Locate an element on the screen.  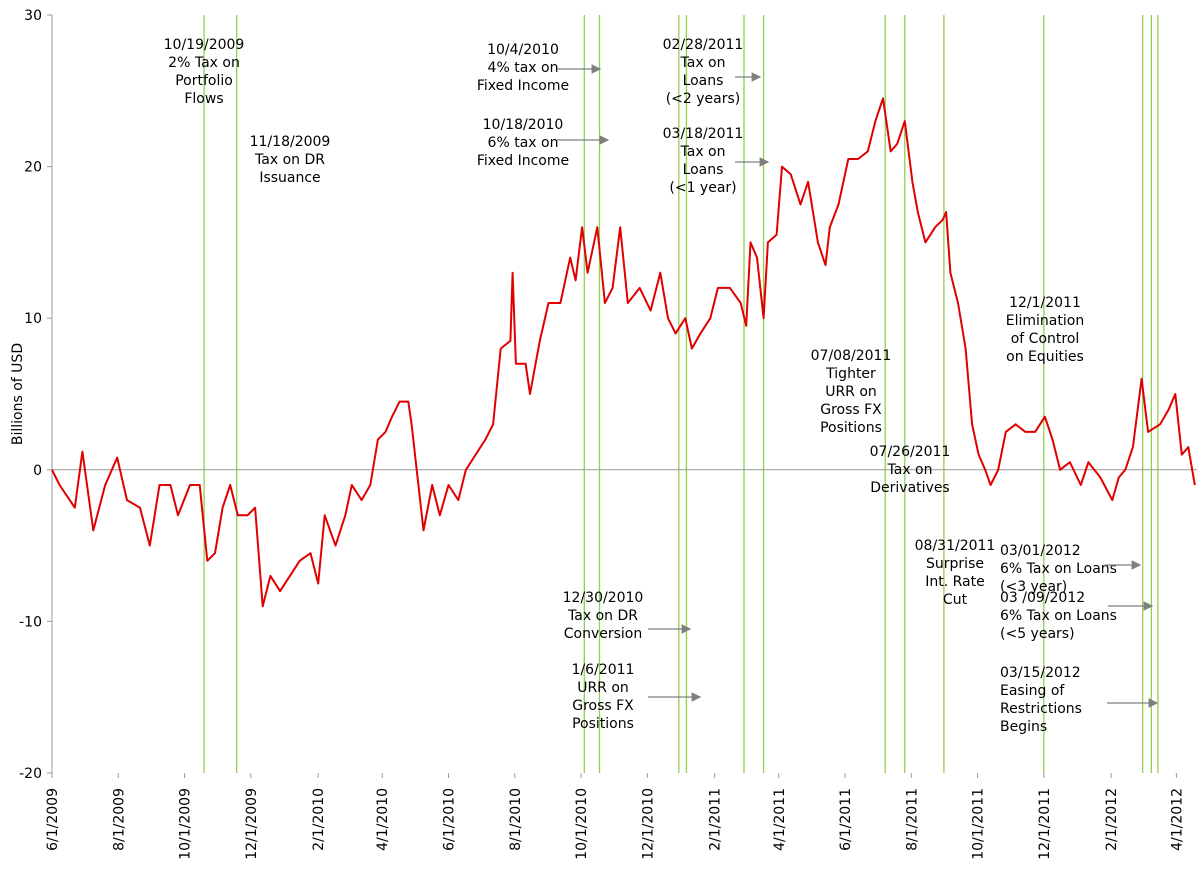
annotation: 10/4/2010 4% tax on Fixed Income is located at coordinates (539, 68).